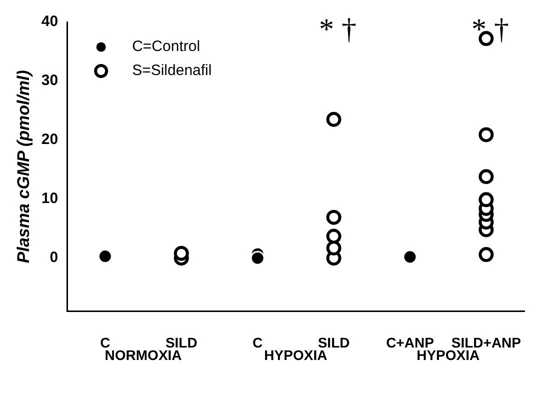 This screenshot has height=406, width=546. I want to click on y-tick-label: 10, so click(49, 199).